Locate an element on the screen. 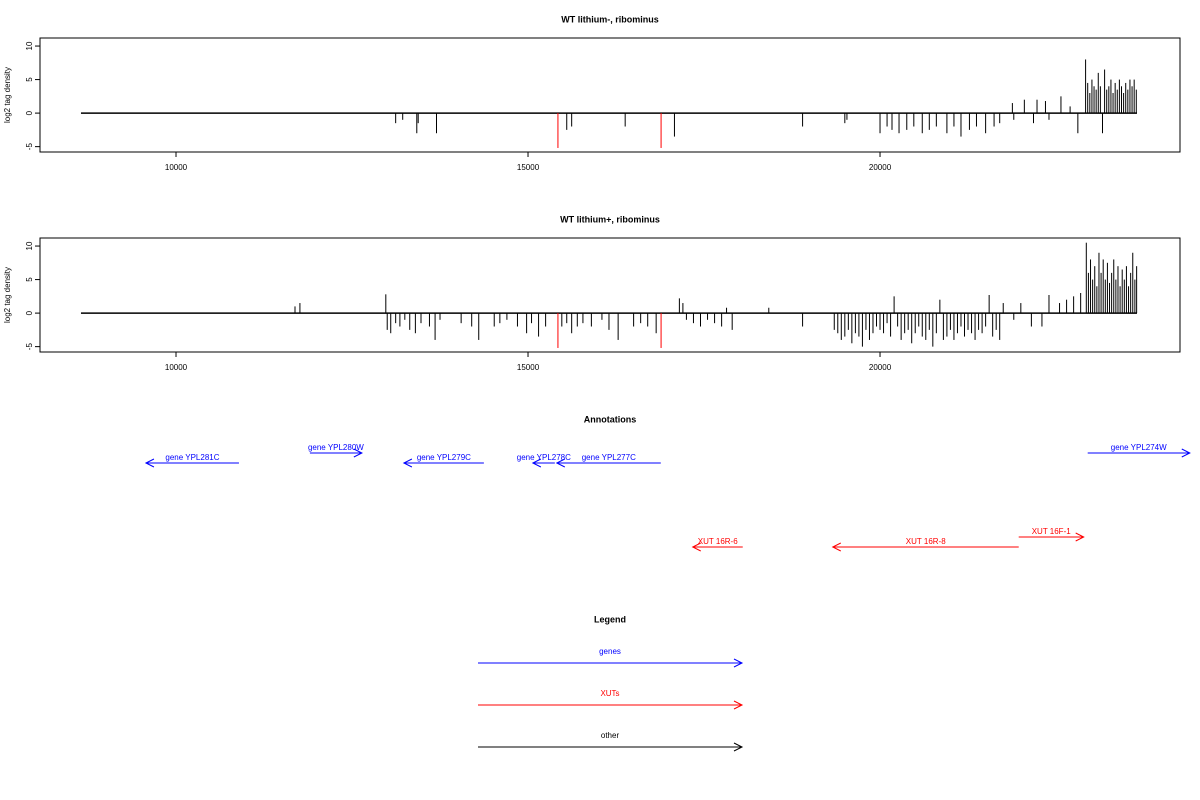  feature-label: gene YPL281C is located at coordinates (192, 457).